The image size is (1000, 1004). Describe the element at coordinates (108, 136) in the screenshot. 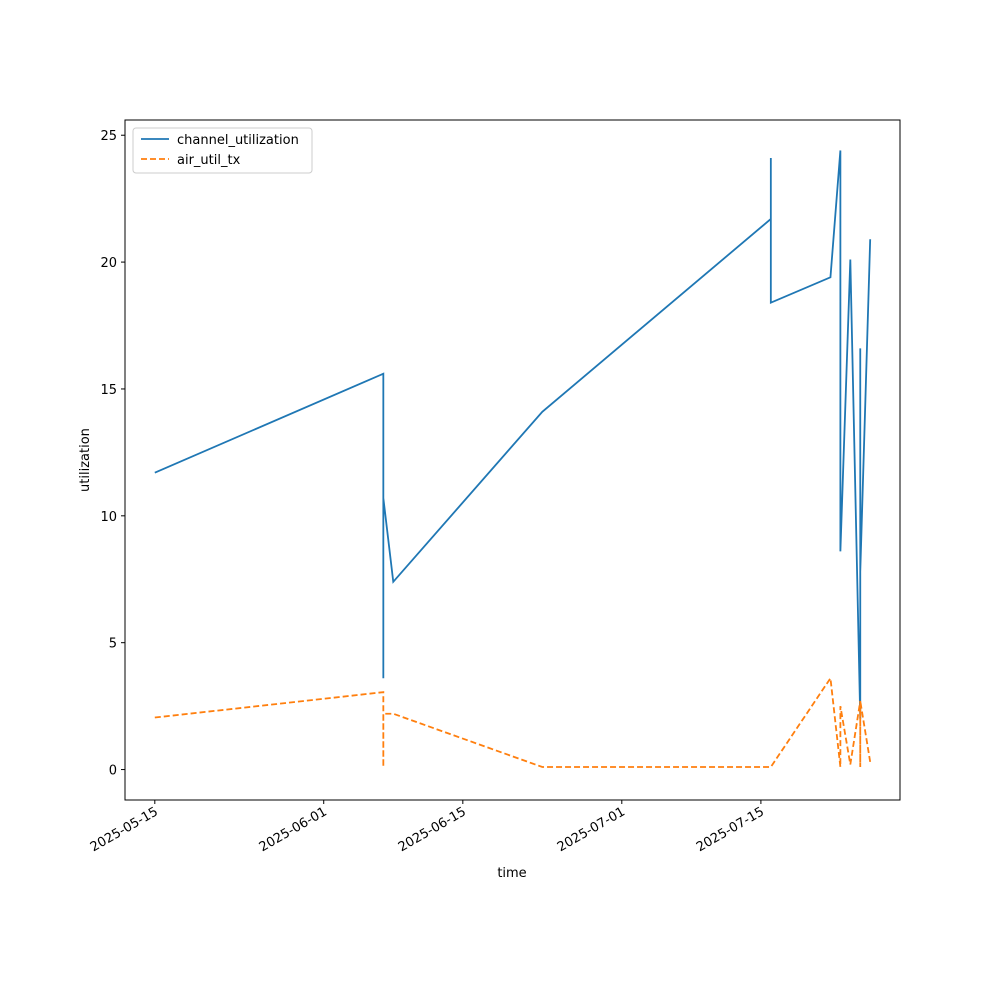

I see `y-tick-label: 25` at that location.